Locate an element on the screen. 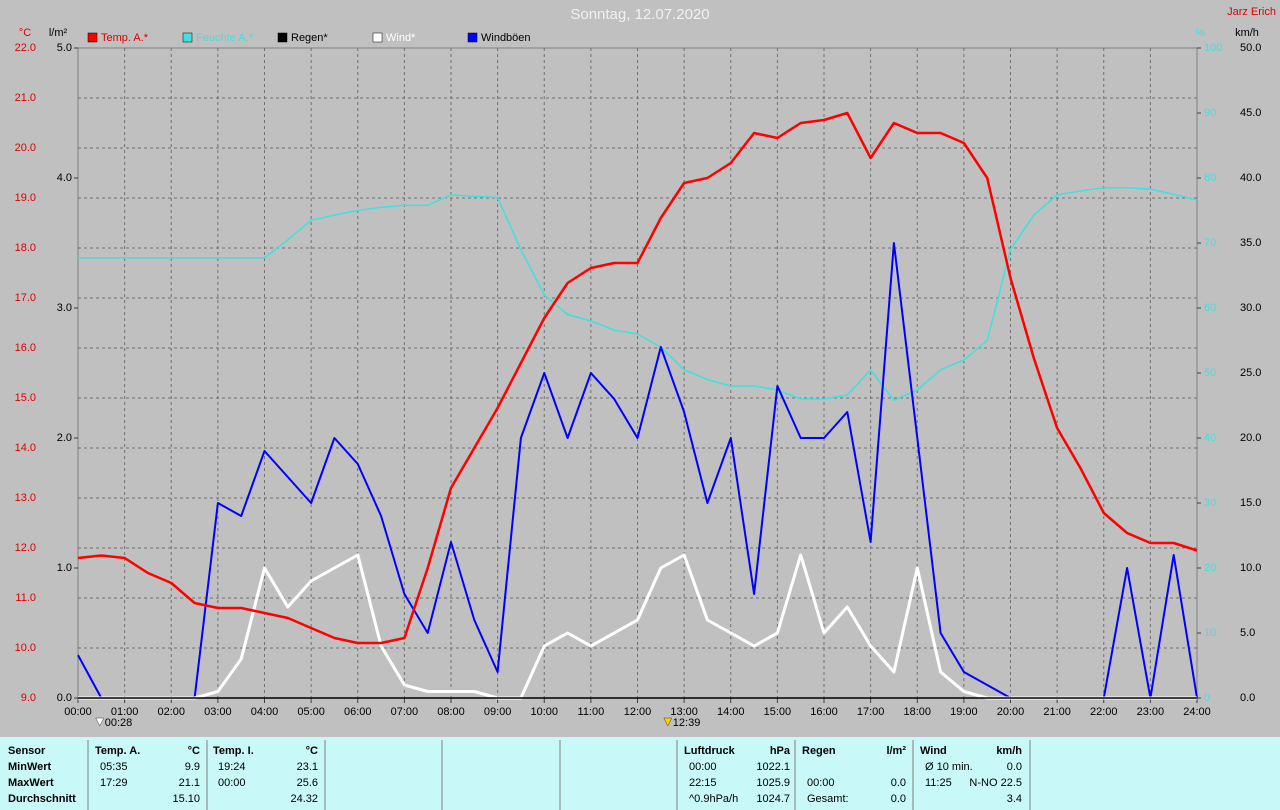 Image resolution: width=1280 pixels, height=810 pixels. y4-tick-label: 30.0 is located at coordinates (1250, 308).